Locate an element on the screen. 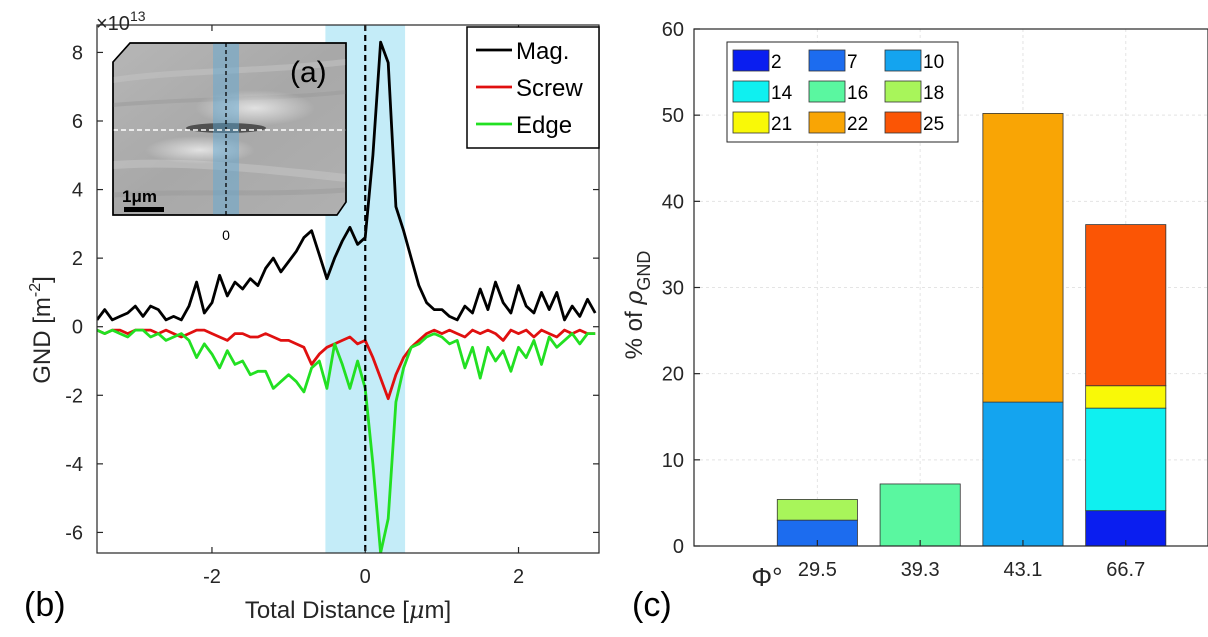 This screenshot has width=1208, height=637. legend-label: 16 is located at coordinates (857, 93).